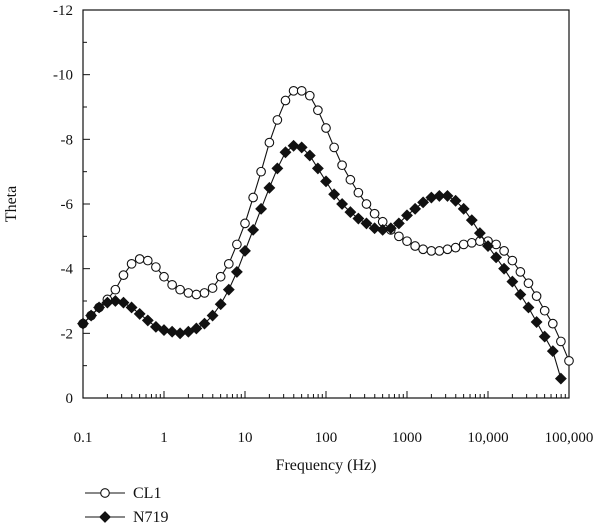 The height and width of the screenshot is (530, 600). Describe the element at coordinates (67, 334) in the screenshot. I see `y-tick-label: -2` at that location.